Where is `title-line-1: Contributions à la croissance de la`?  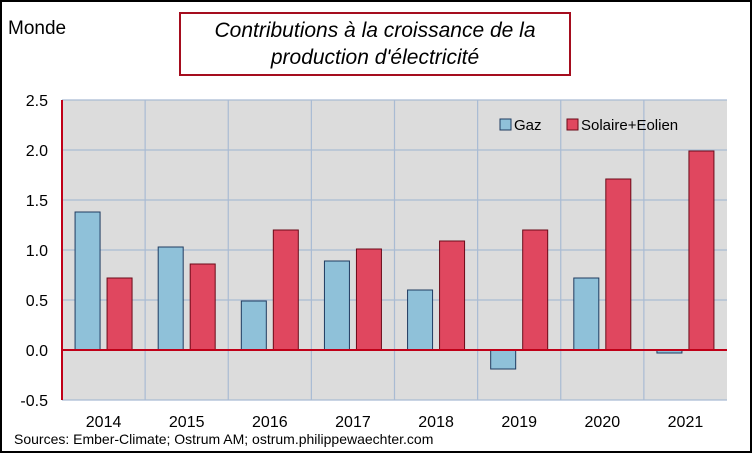
title-line-1: Contributions à la croissance de la is located at coordinates (375, 30).